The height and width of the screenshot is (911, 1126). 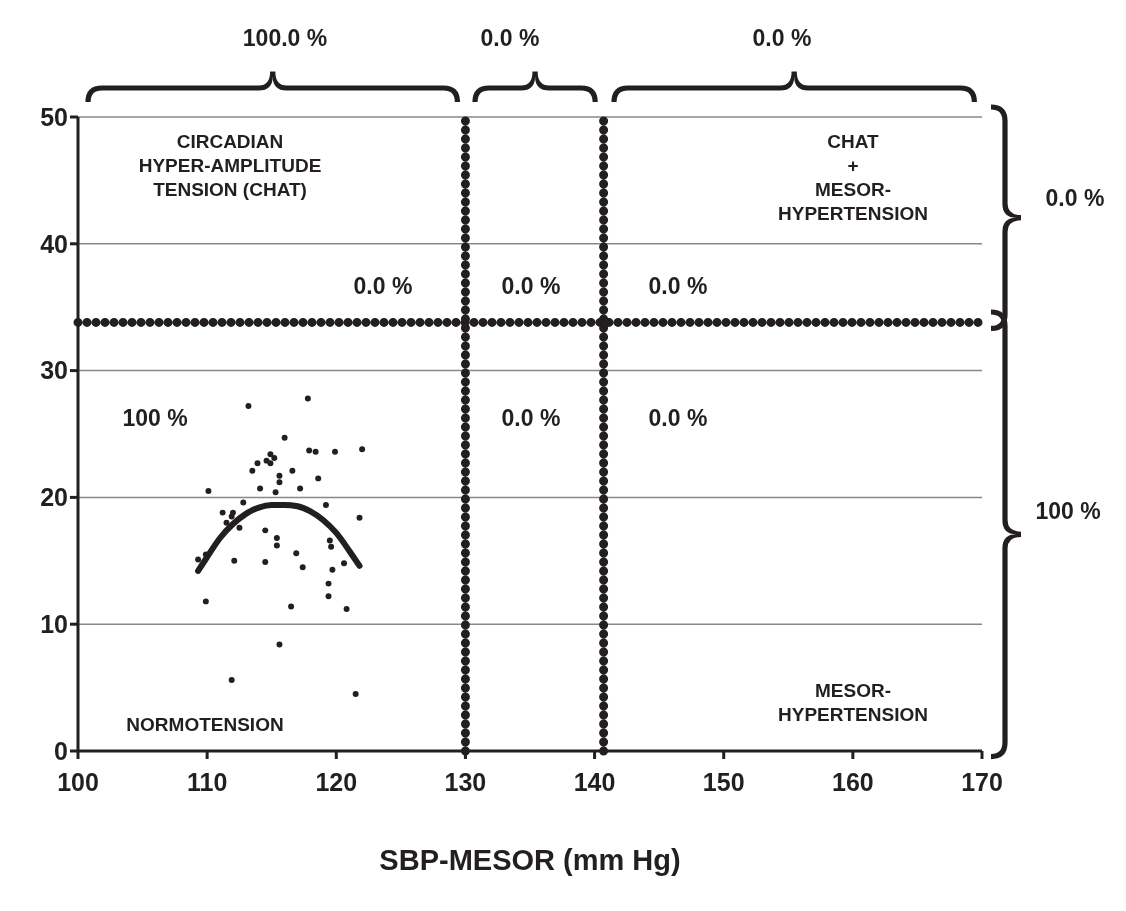 What do you see at coordinates (205, 725) in the screenshot?
I see `annotation: NORMOTENSION` at bounding box center [205, 725].